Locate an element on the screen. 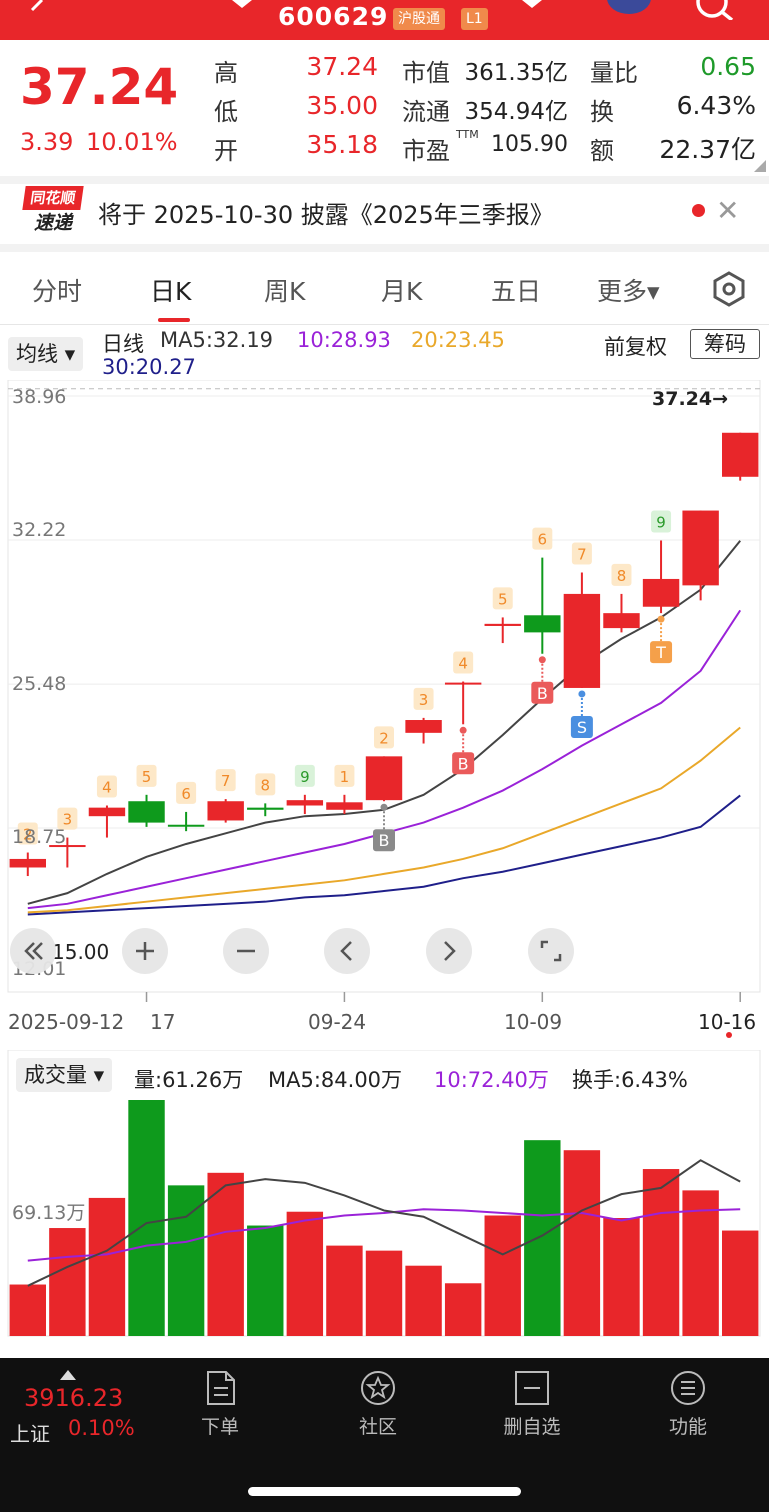 The height and width of the screenshot is (1512, 769). open-value: 35.18 is located at coordinates (342, 144).